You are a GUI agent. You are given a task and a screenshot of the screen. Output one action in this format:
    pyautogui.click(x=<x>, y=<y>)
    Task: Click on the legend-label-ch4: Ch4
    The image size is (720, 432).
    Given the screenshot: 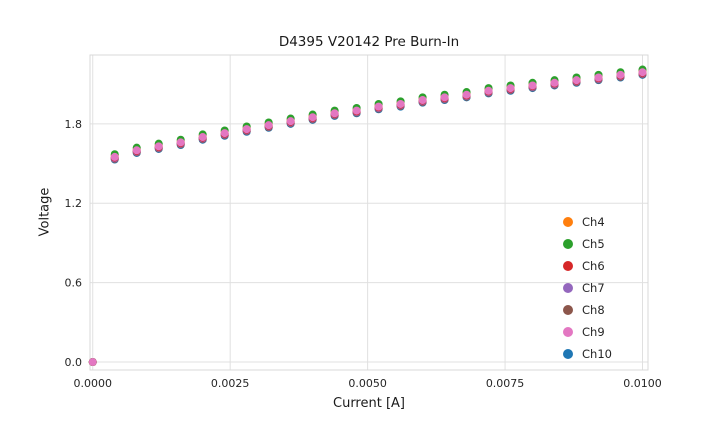 What is the action you would take?
    pyautogui.click(x=593, y=222)
    